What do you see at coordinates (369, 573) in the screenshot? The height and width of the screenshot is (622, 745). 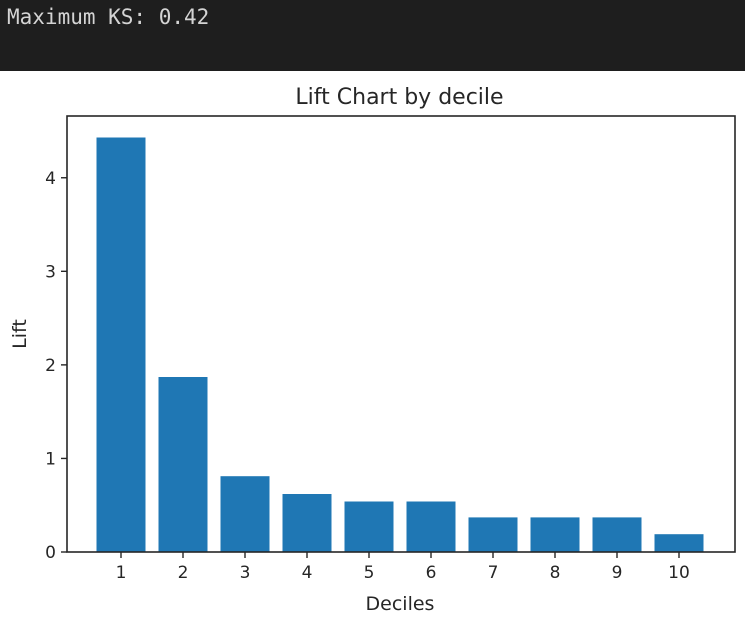 I see `x-tick-label: 5` at bounding box center [369, 573].